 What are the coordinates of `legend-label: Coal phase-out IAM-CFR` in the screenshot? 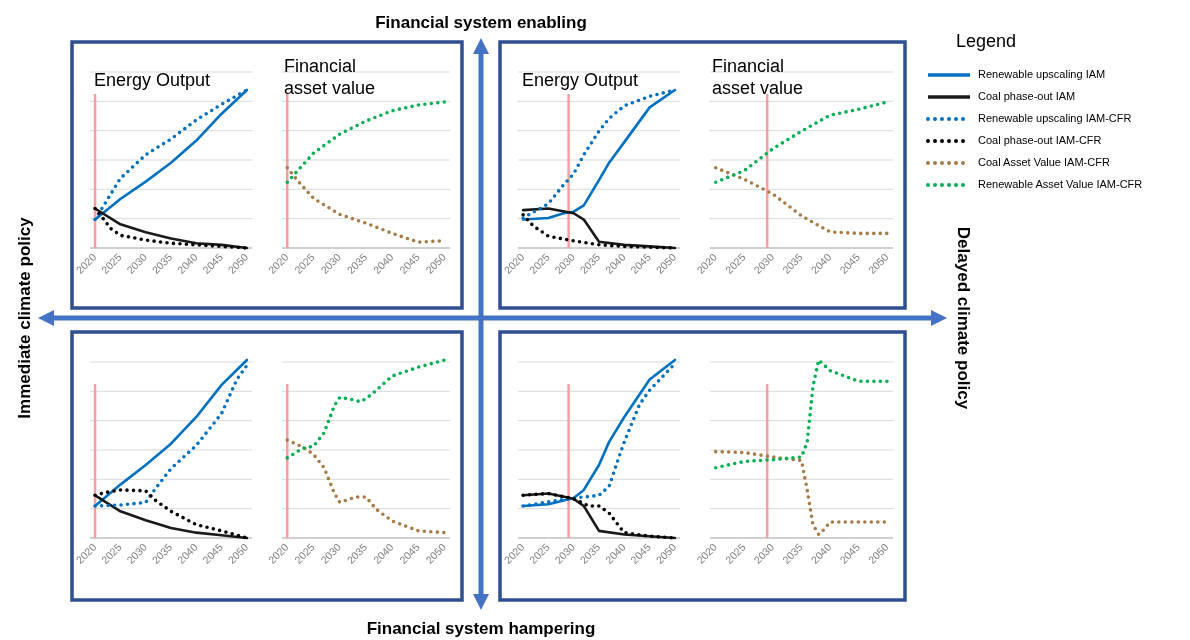 It's located at (1040, 139).